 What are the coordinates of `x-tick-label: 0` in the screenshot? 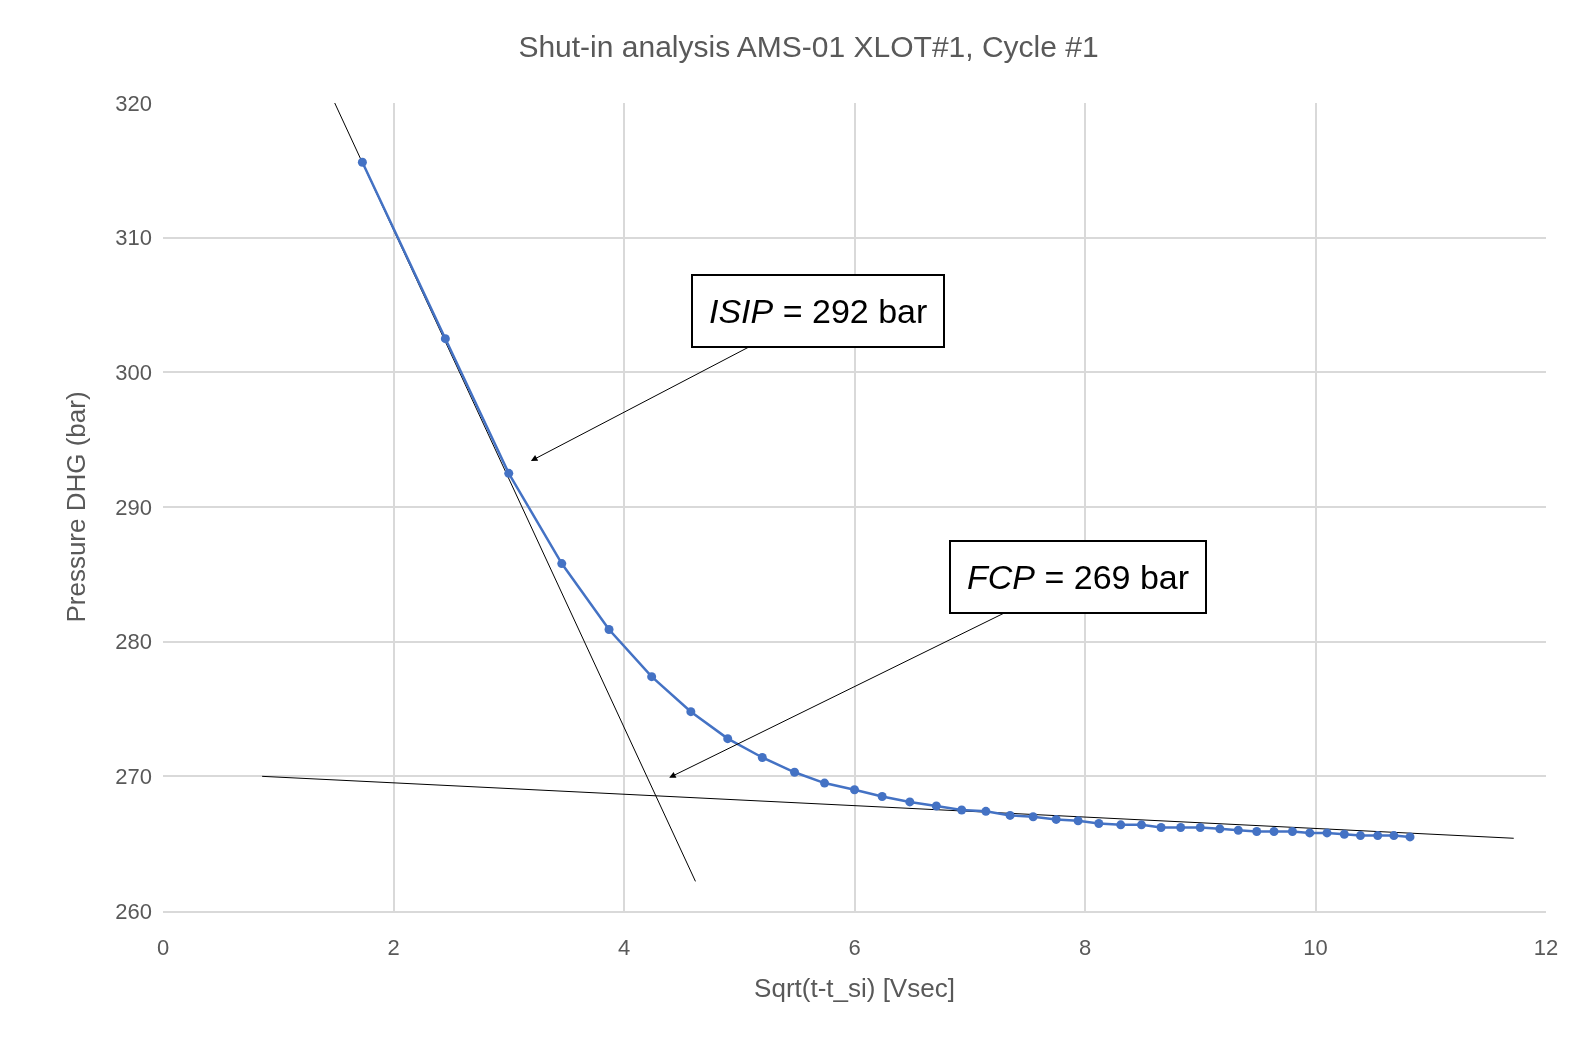 It's located at (163, 948).